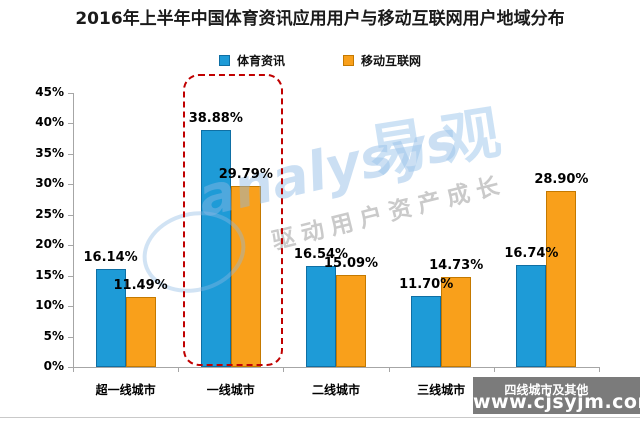  I want to click on y-axis-tick-label: 35%, so click(49, 152).